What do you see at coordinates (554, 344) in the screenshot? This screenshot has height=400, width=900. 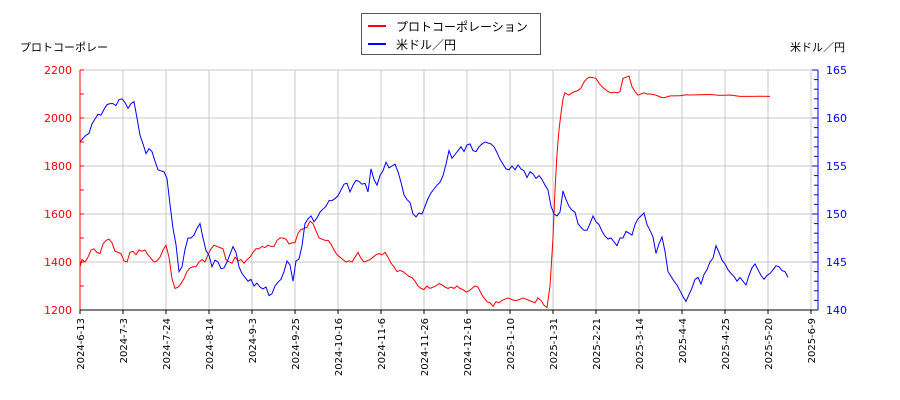 I see `x-axis-tick-label: 2025-1-31` at bounding box center [554, 344].